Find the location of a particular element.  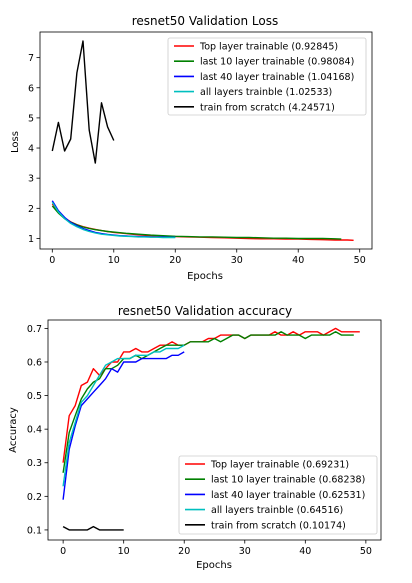

accuracy-y-tick-label: 0.5 is located at coordinates (34, 396).